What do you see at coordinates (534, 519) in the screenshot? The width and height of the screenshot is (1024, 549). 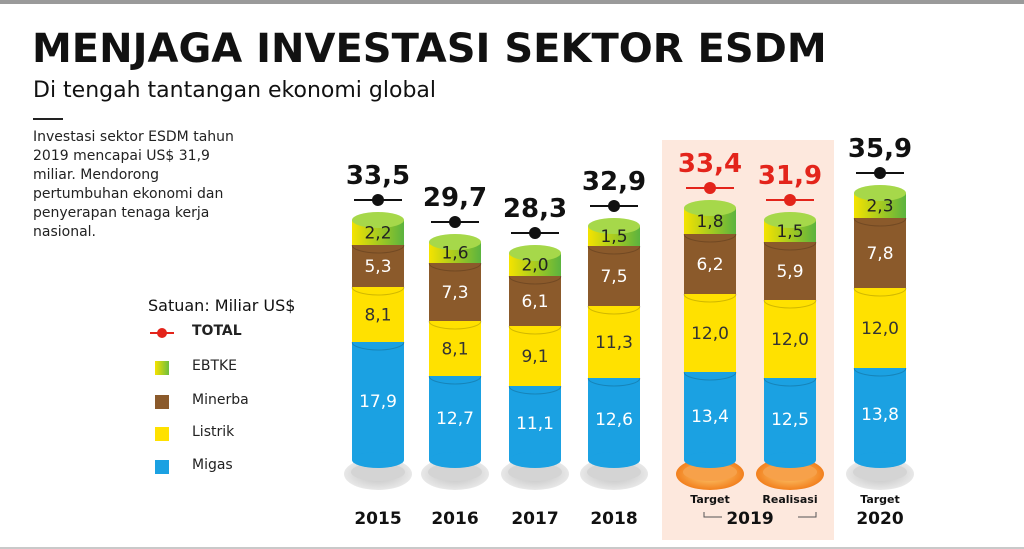 I see `year-label-2: 2017` at bounding box center [534, 519].